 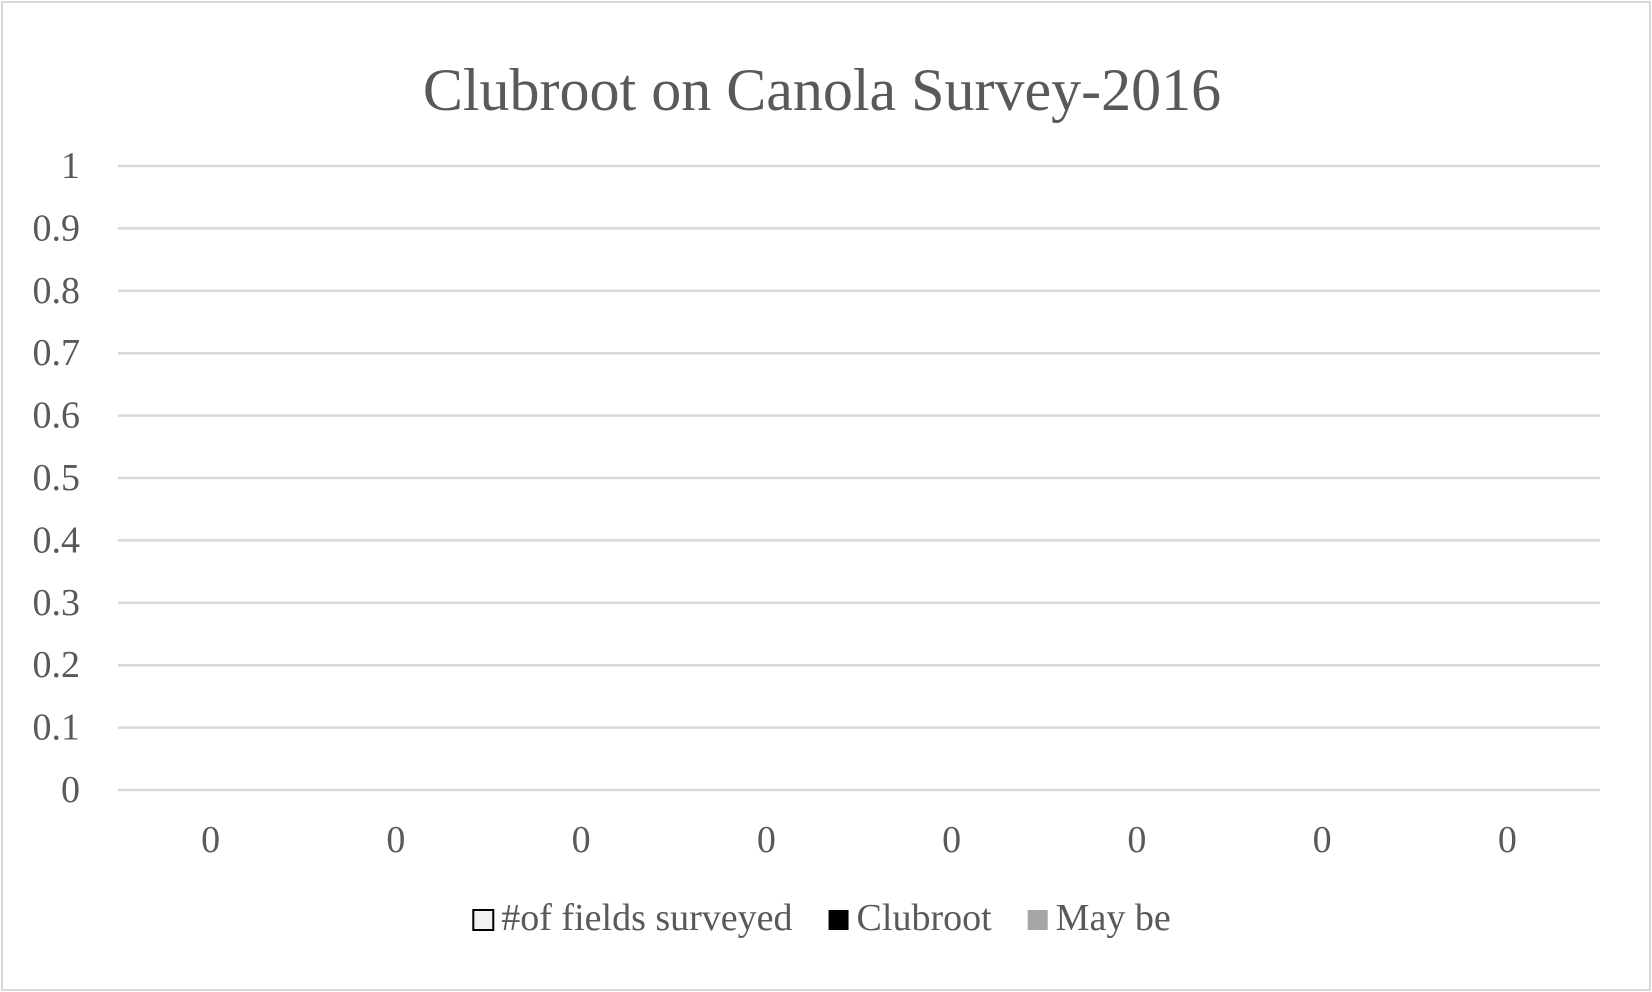 I want to click on y-tick-label: 0.6, so click(x=57, y=416).